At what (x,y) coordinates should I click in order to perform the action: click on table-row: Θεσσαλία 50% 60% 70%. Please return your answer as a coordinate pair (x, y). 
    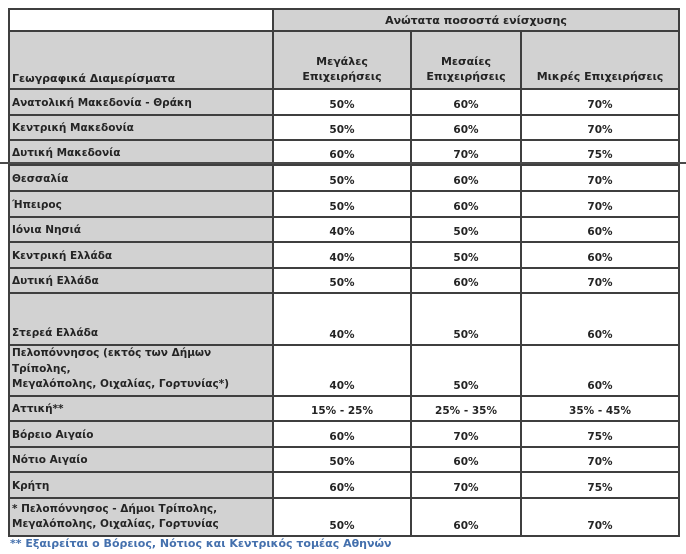
    Looking at the image, I should click on (344, 178).